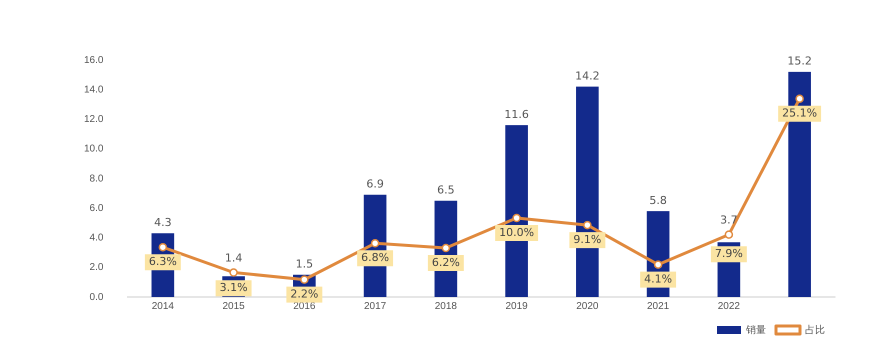 The height and width of the screenshot is (349, 875). I want to click on data-label: 2.2%, so click(304, 293).